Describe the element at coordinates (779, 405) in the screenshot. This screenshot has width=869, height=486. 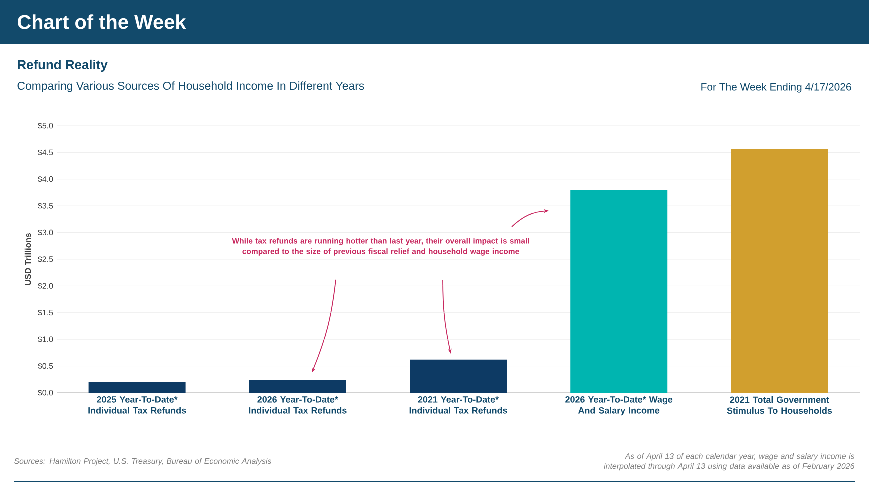
I see `x-tick-label: 2021 Total Government Stimulus To Households` at that location.